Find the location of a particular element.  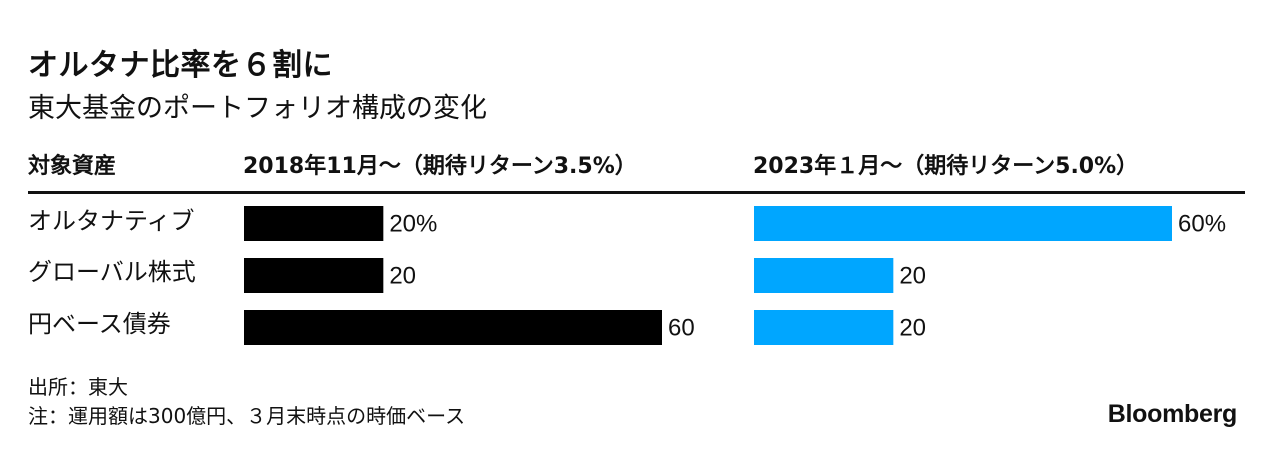

header-divider is located at coordinates (636, 192).